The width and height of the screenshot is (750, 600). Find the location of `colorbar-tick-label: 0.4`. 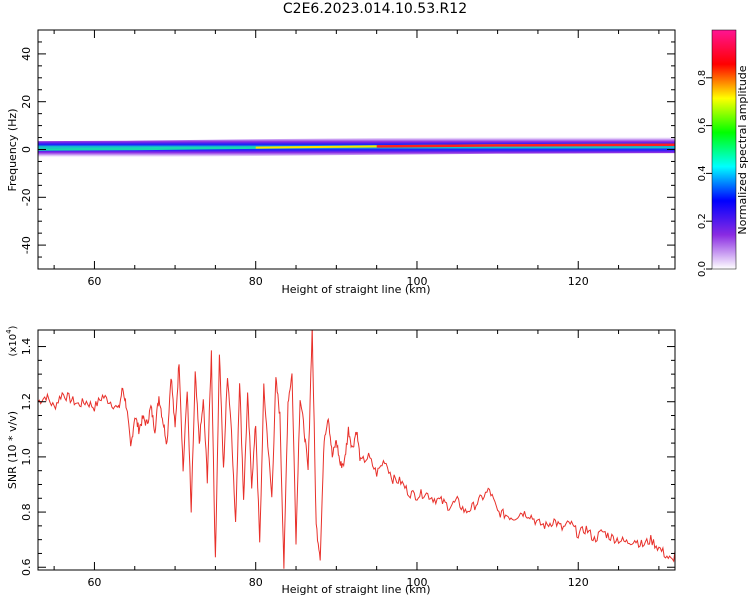

colorbar-tick-label: 0.4 is located at coordinates (702, 173).